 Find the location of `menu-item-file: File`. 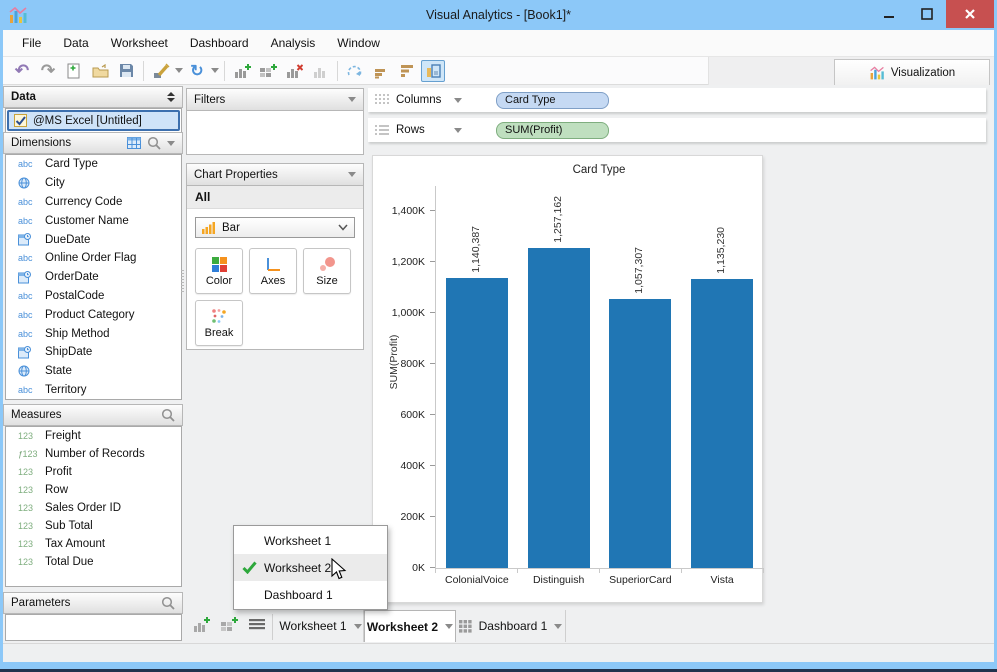

menu-item-file: File is located at coordinates (32, 43).